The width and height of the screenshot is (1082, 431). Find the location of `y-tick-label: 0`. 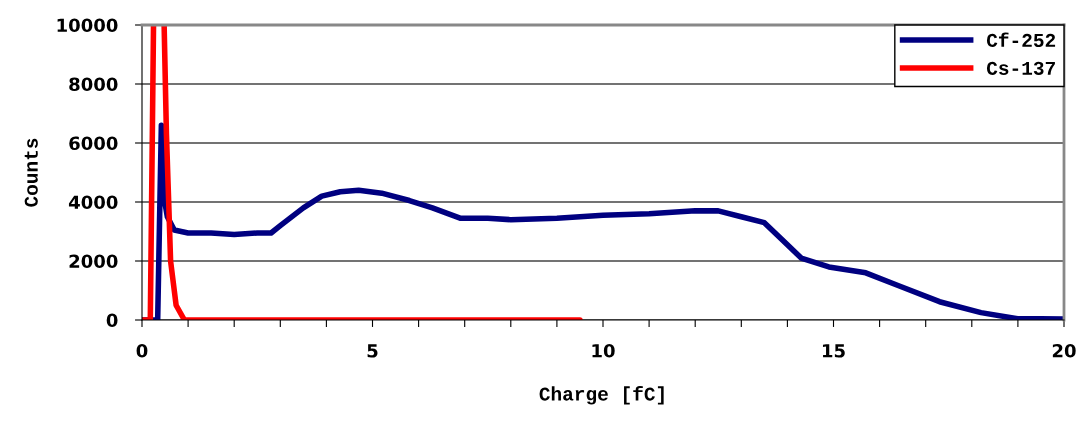

y-tick-label: 0 is located at coordinates (112, 320).